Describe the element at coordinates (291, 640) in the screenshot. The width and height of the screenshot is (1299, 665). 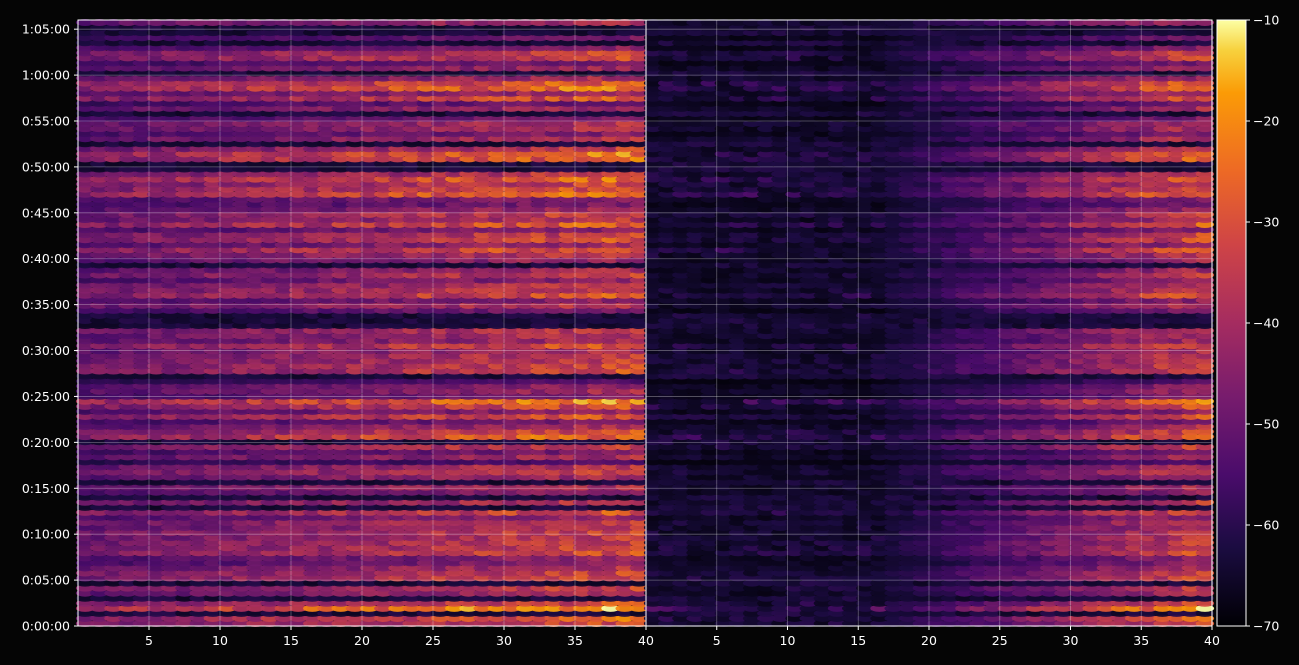
I see `x-tick-label: 15` at that location.